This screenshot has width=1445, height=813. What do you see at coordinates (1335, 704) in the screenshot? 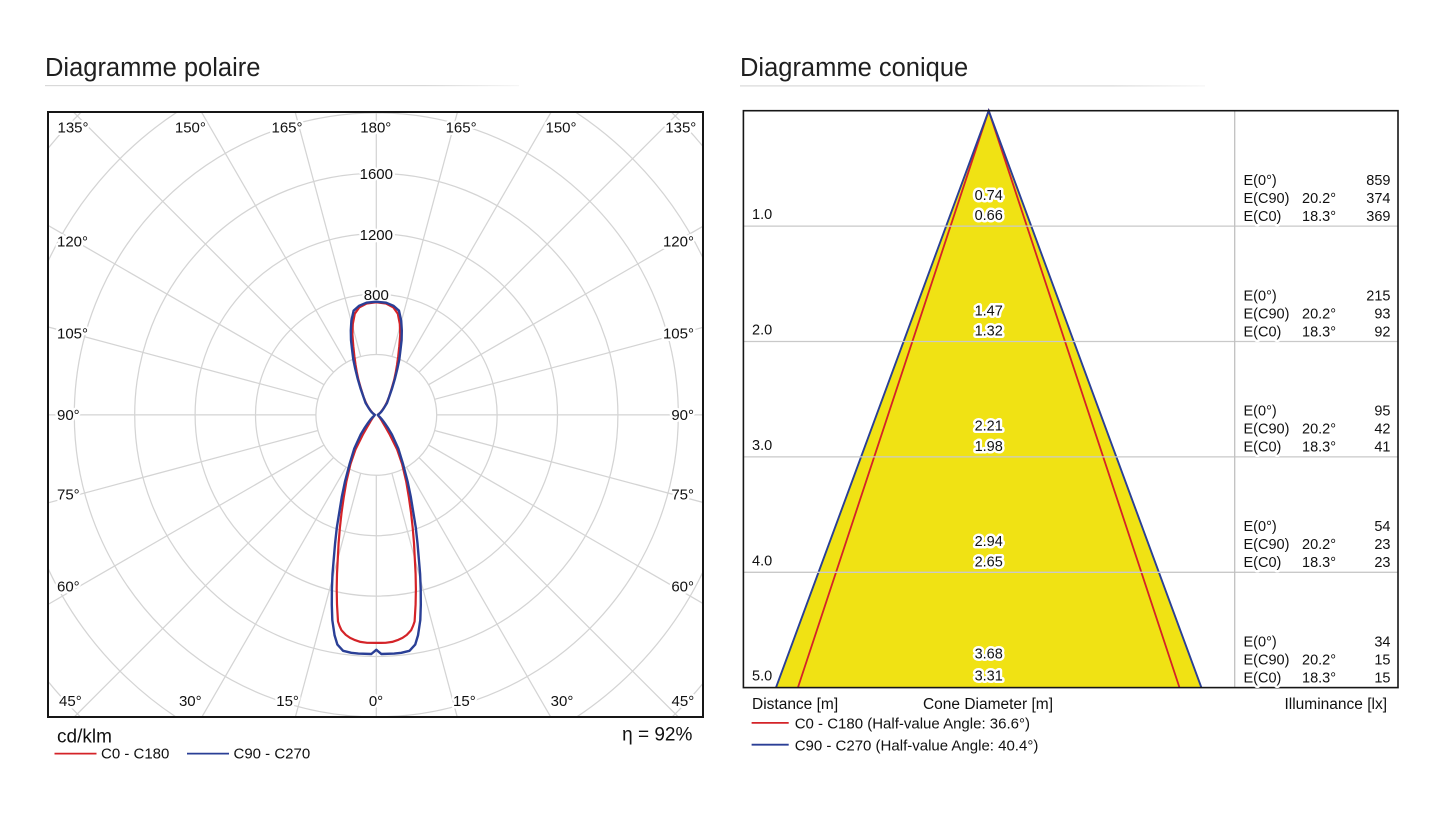
I see `svg-text: Illuminance [lx]` at bounding box center [1335, 704].